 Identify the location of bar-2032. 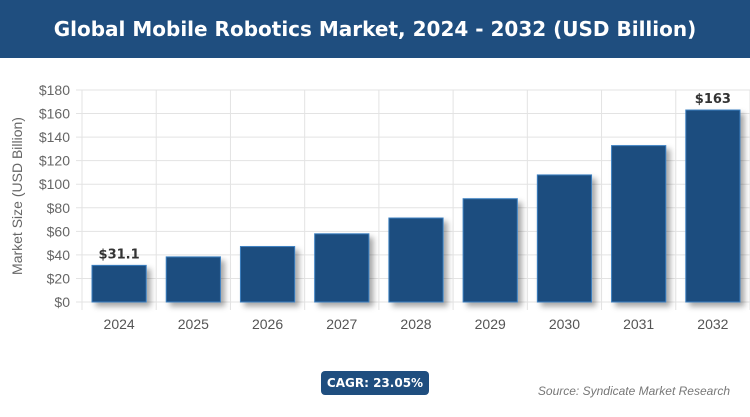
(713, 206).